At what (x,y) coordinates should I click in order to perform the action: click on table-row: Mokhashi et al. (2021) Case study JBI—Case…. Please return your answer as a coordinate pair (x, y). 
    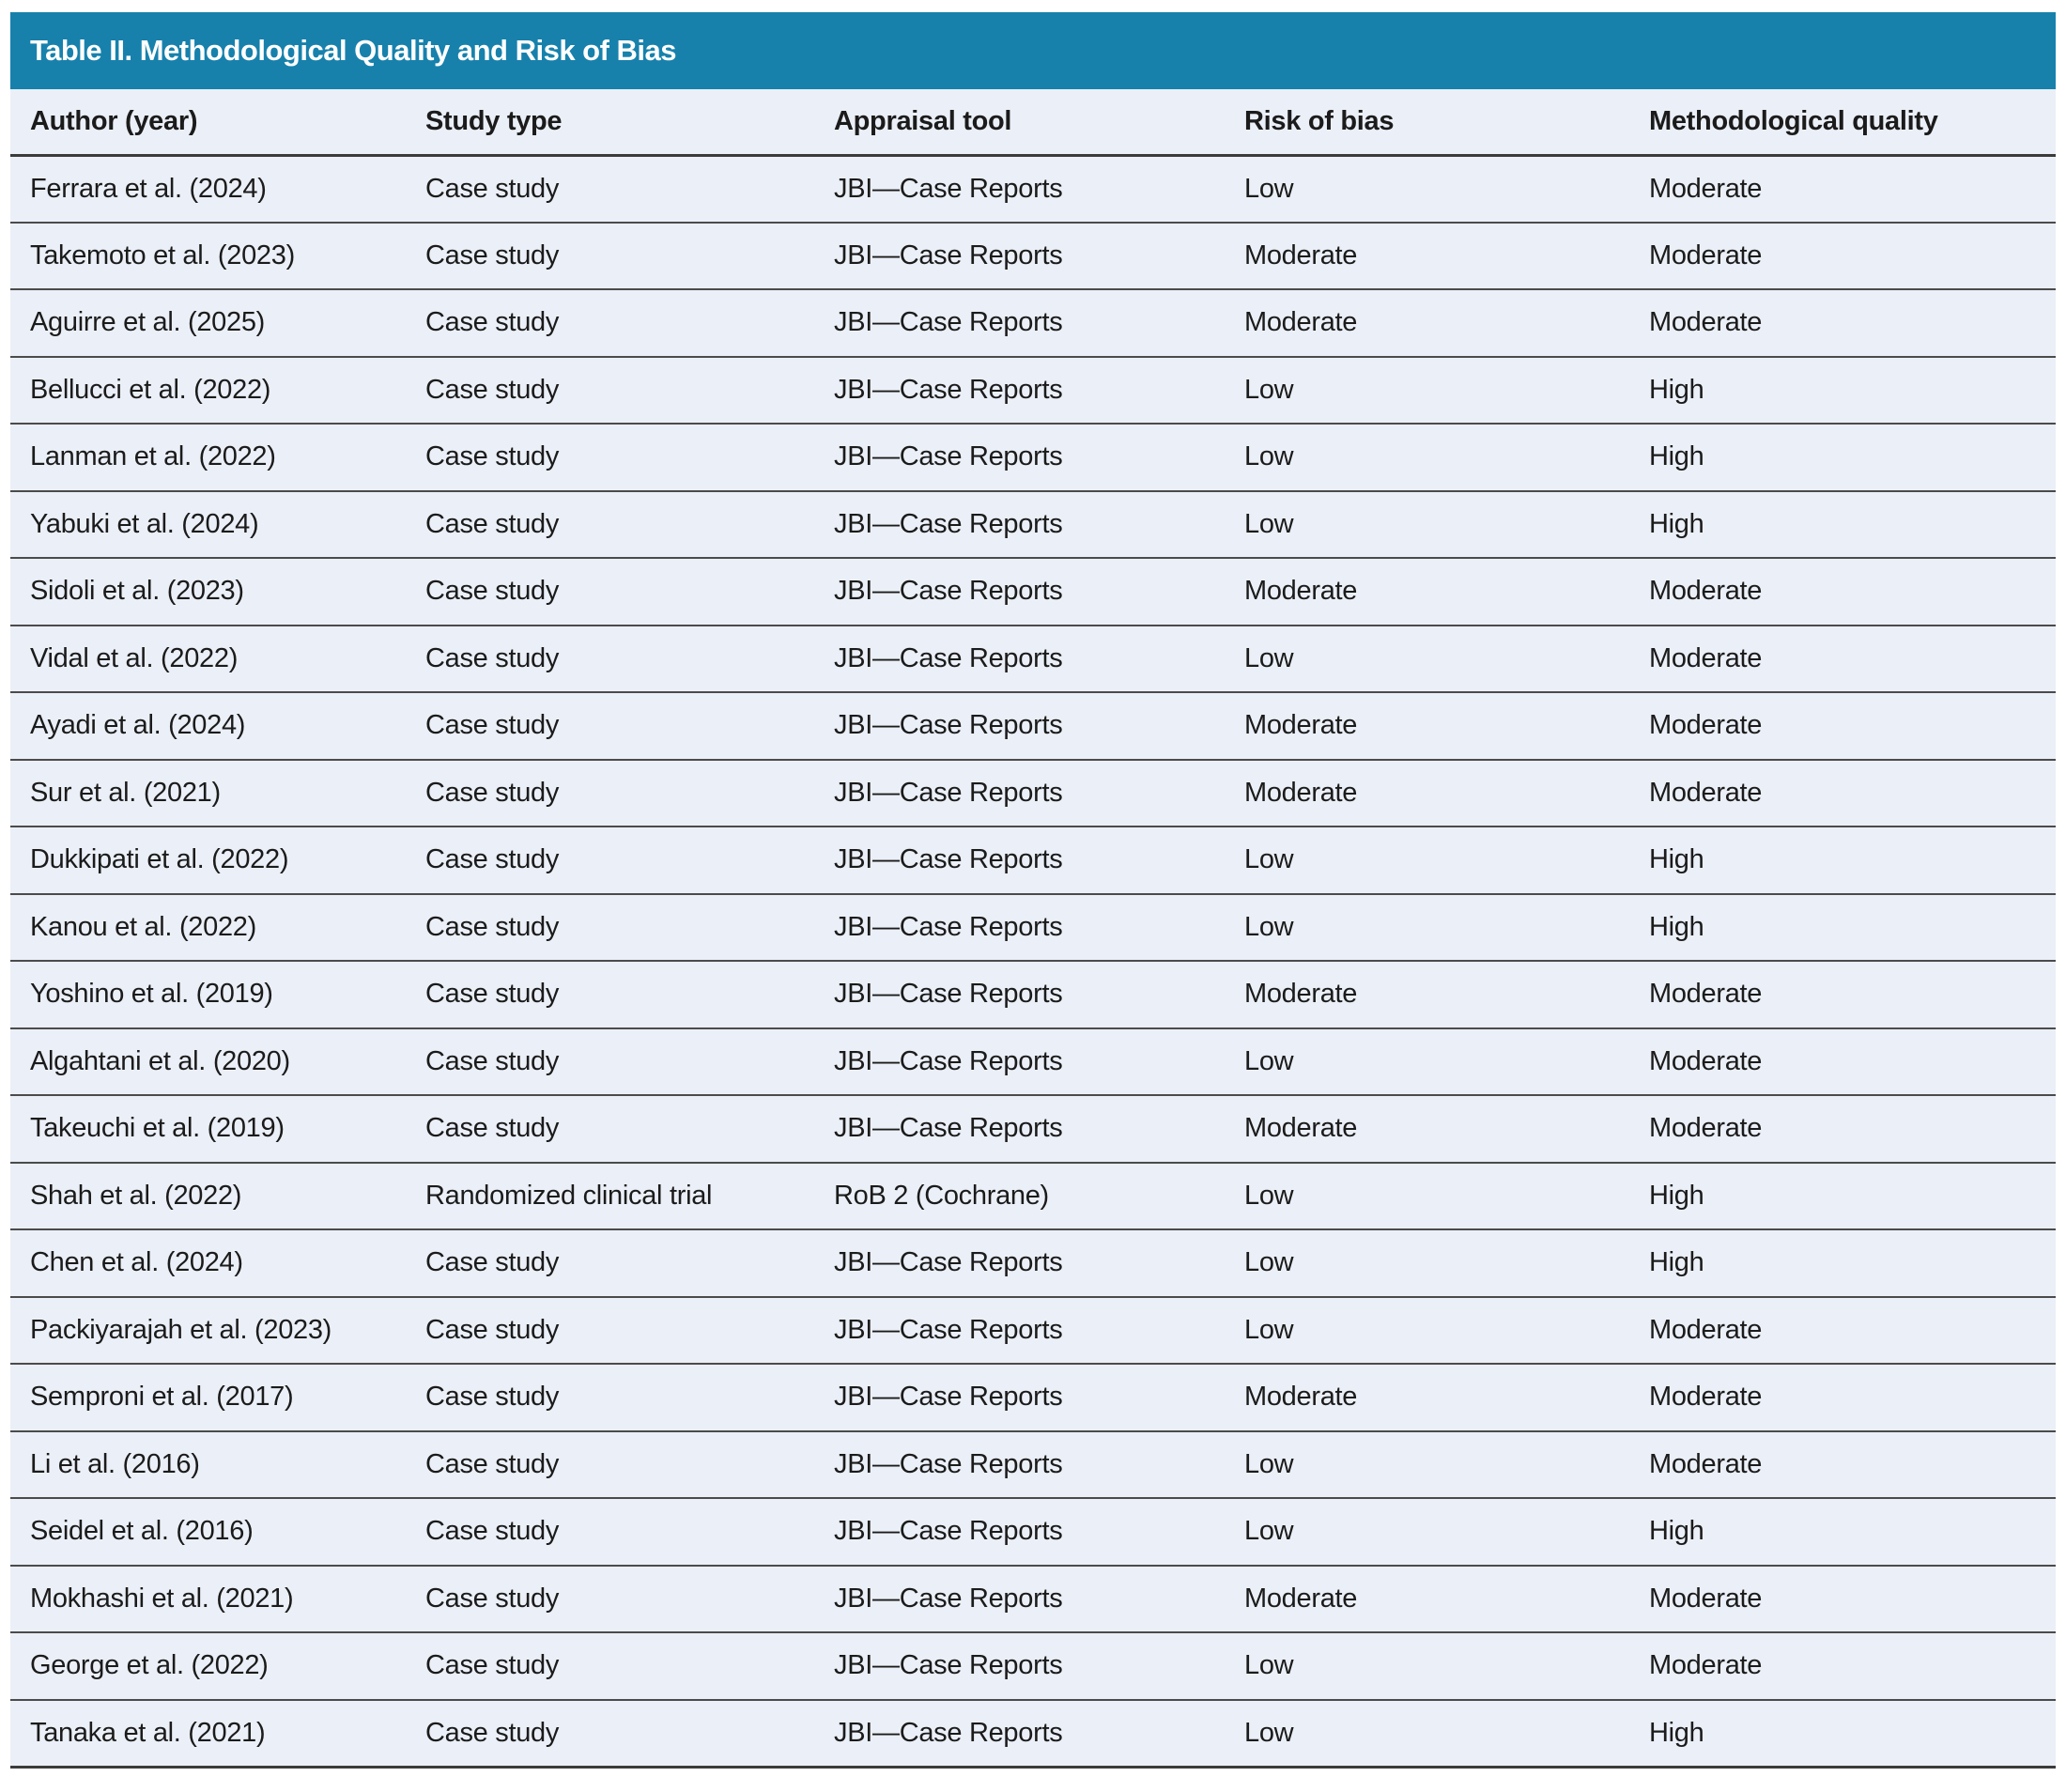
    Looking at the image, I should click on (1033, 1599).